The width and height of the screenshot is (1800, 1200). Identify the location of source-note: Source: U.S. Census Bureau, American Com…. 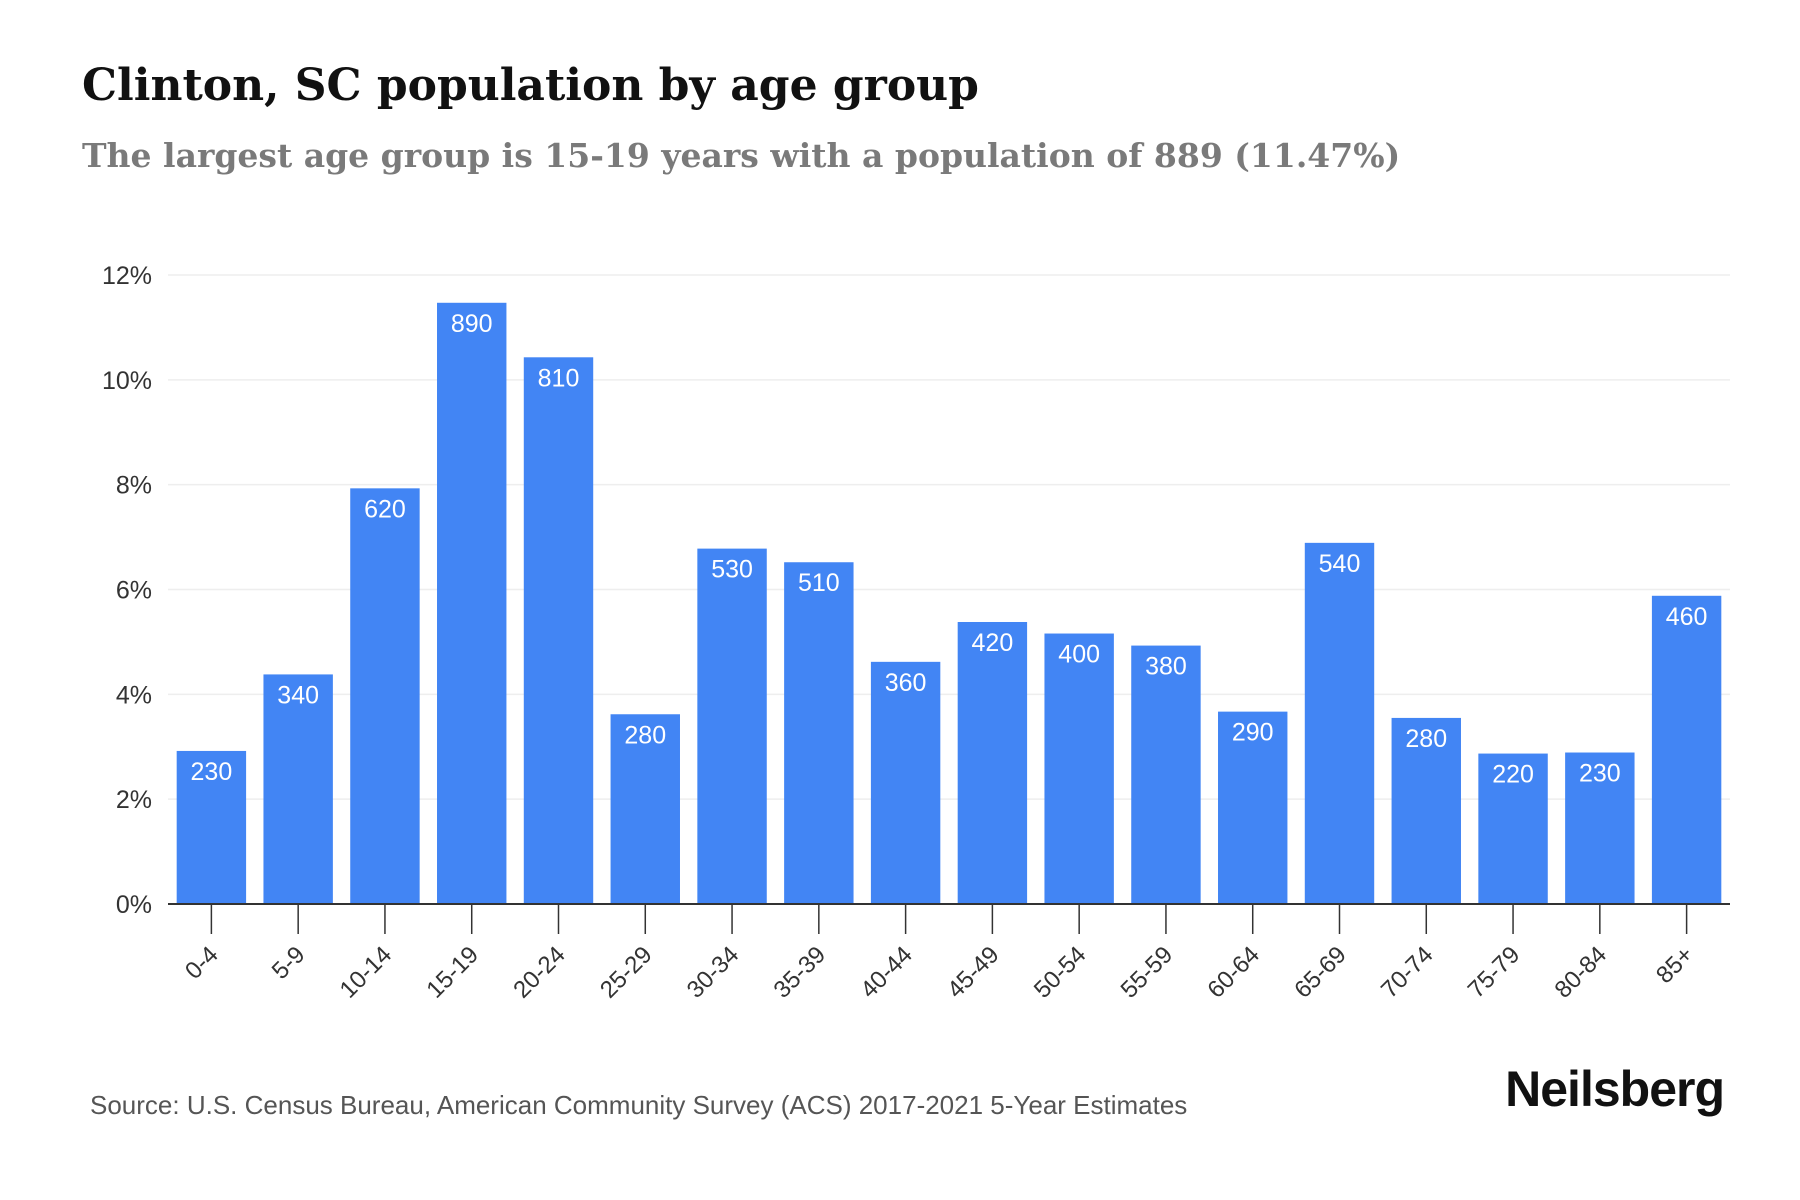
(639, 1105).